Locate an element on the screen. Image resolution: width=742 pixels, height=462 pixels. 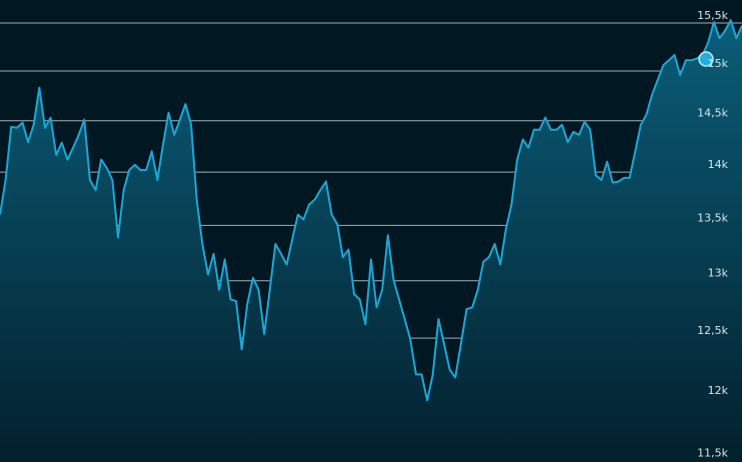
y-tick-label: 13,5k is located at coordinates (712, 217).